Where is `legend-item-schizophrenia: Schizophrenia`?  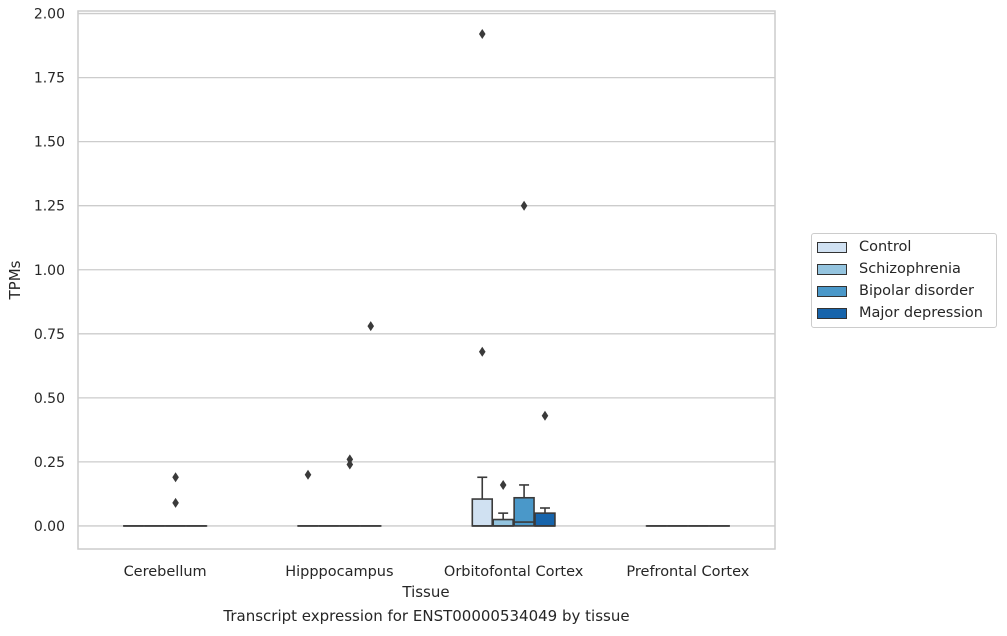
legend-item-schizophrenia: Schizophrenia is located at coordinates (889, 269).